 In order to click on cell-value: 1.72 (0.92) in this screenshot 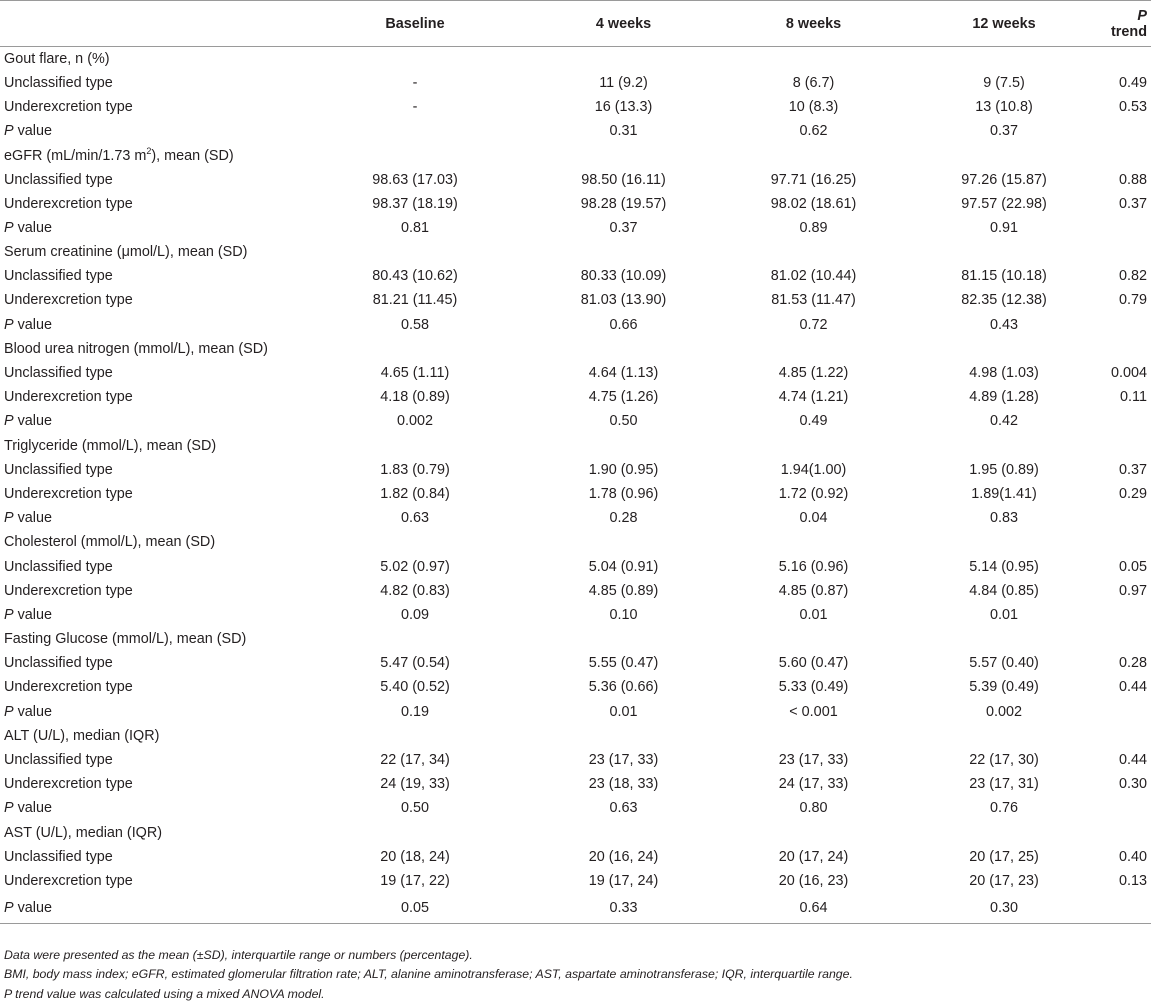, I will do `click(813, 493)`.